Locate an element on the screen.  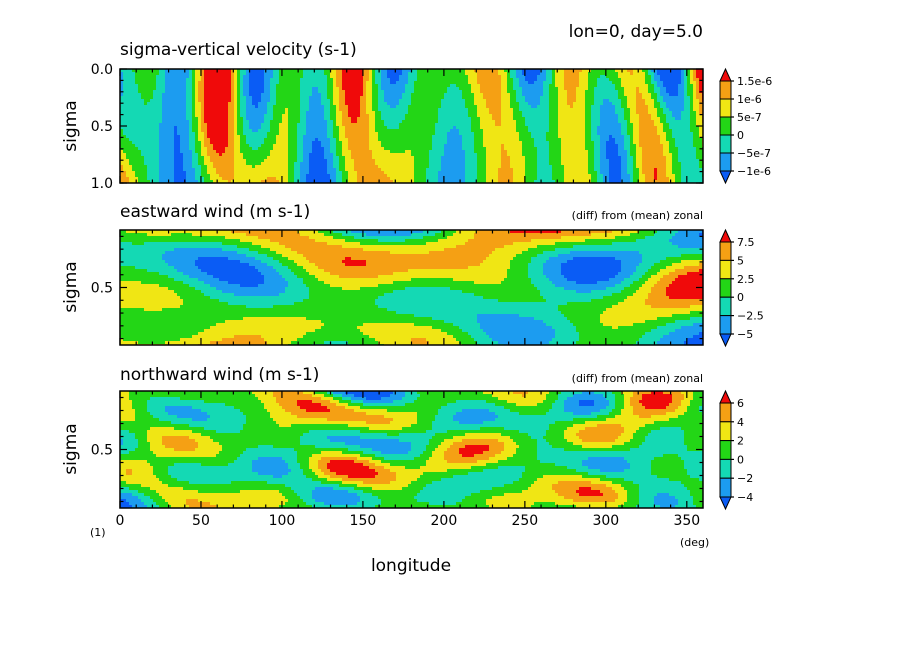
figure-header: lon=0, day=5.0 is located at coordinates (636, 32).